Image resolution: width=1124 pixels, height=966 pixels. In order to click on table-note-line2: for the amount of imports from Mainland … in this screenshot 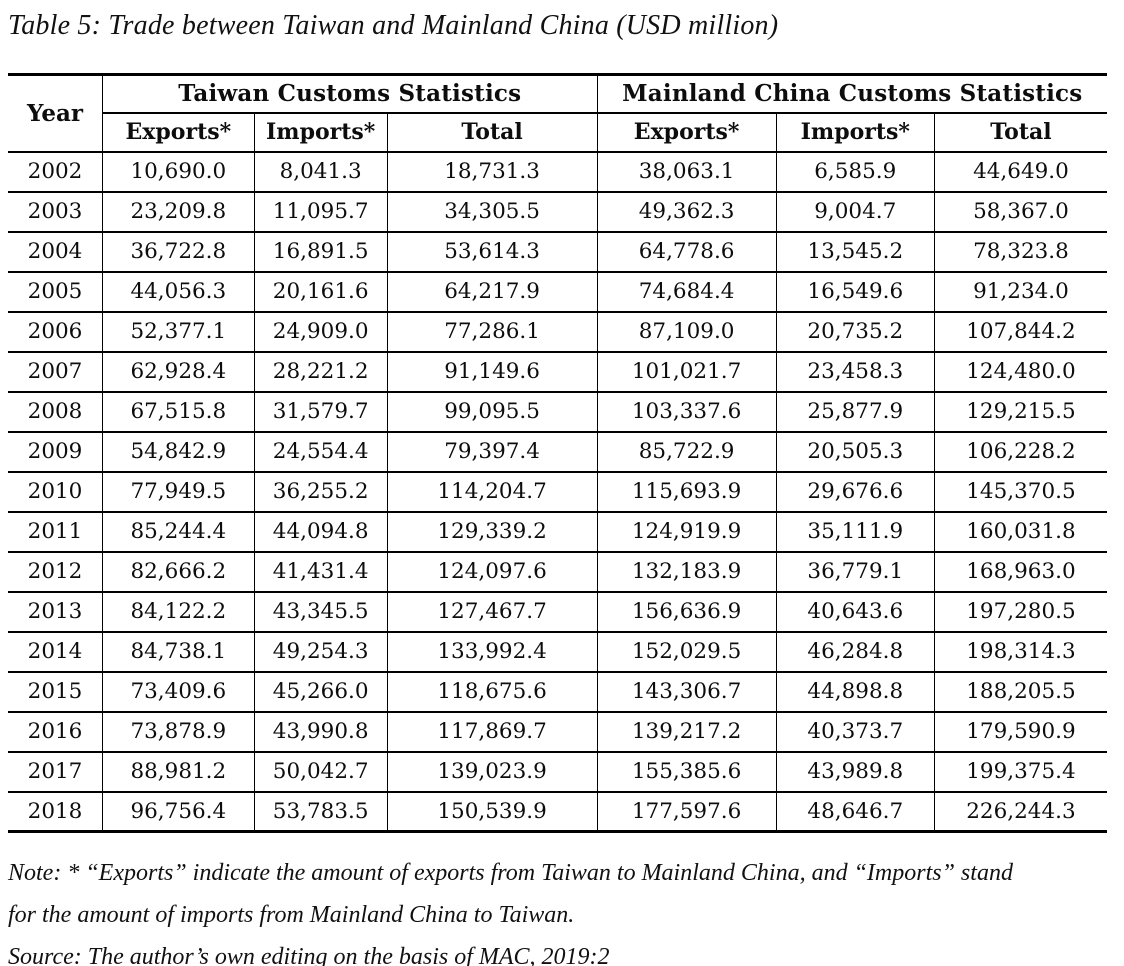, I will do `click(291, 915)`.